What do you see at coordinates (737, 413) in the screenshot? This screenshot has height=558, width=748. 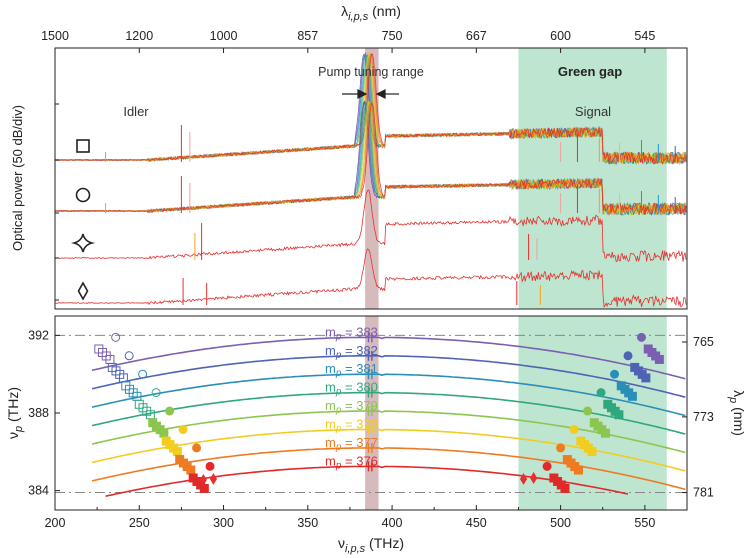 I see `y2-axis-label: λp (nm)` at bounding box center [737, 413].